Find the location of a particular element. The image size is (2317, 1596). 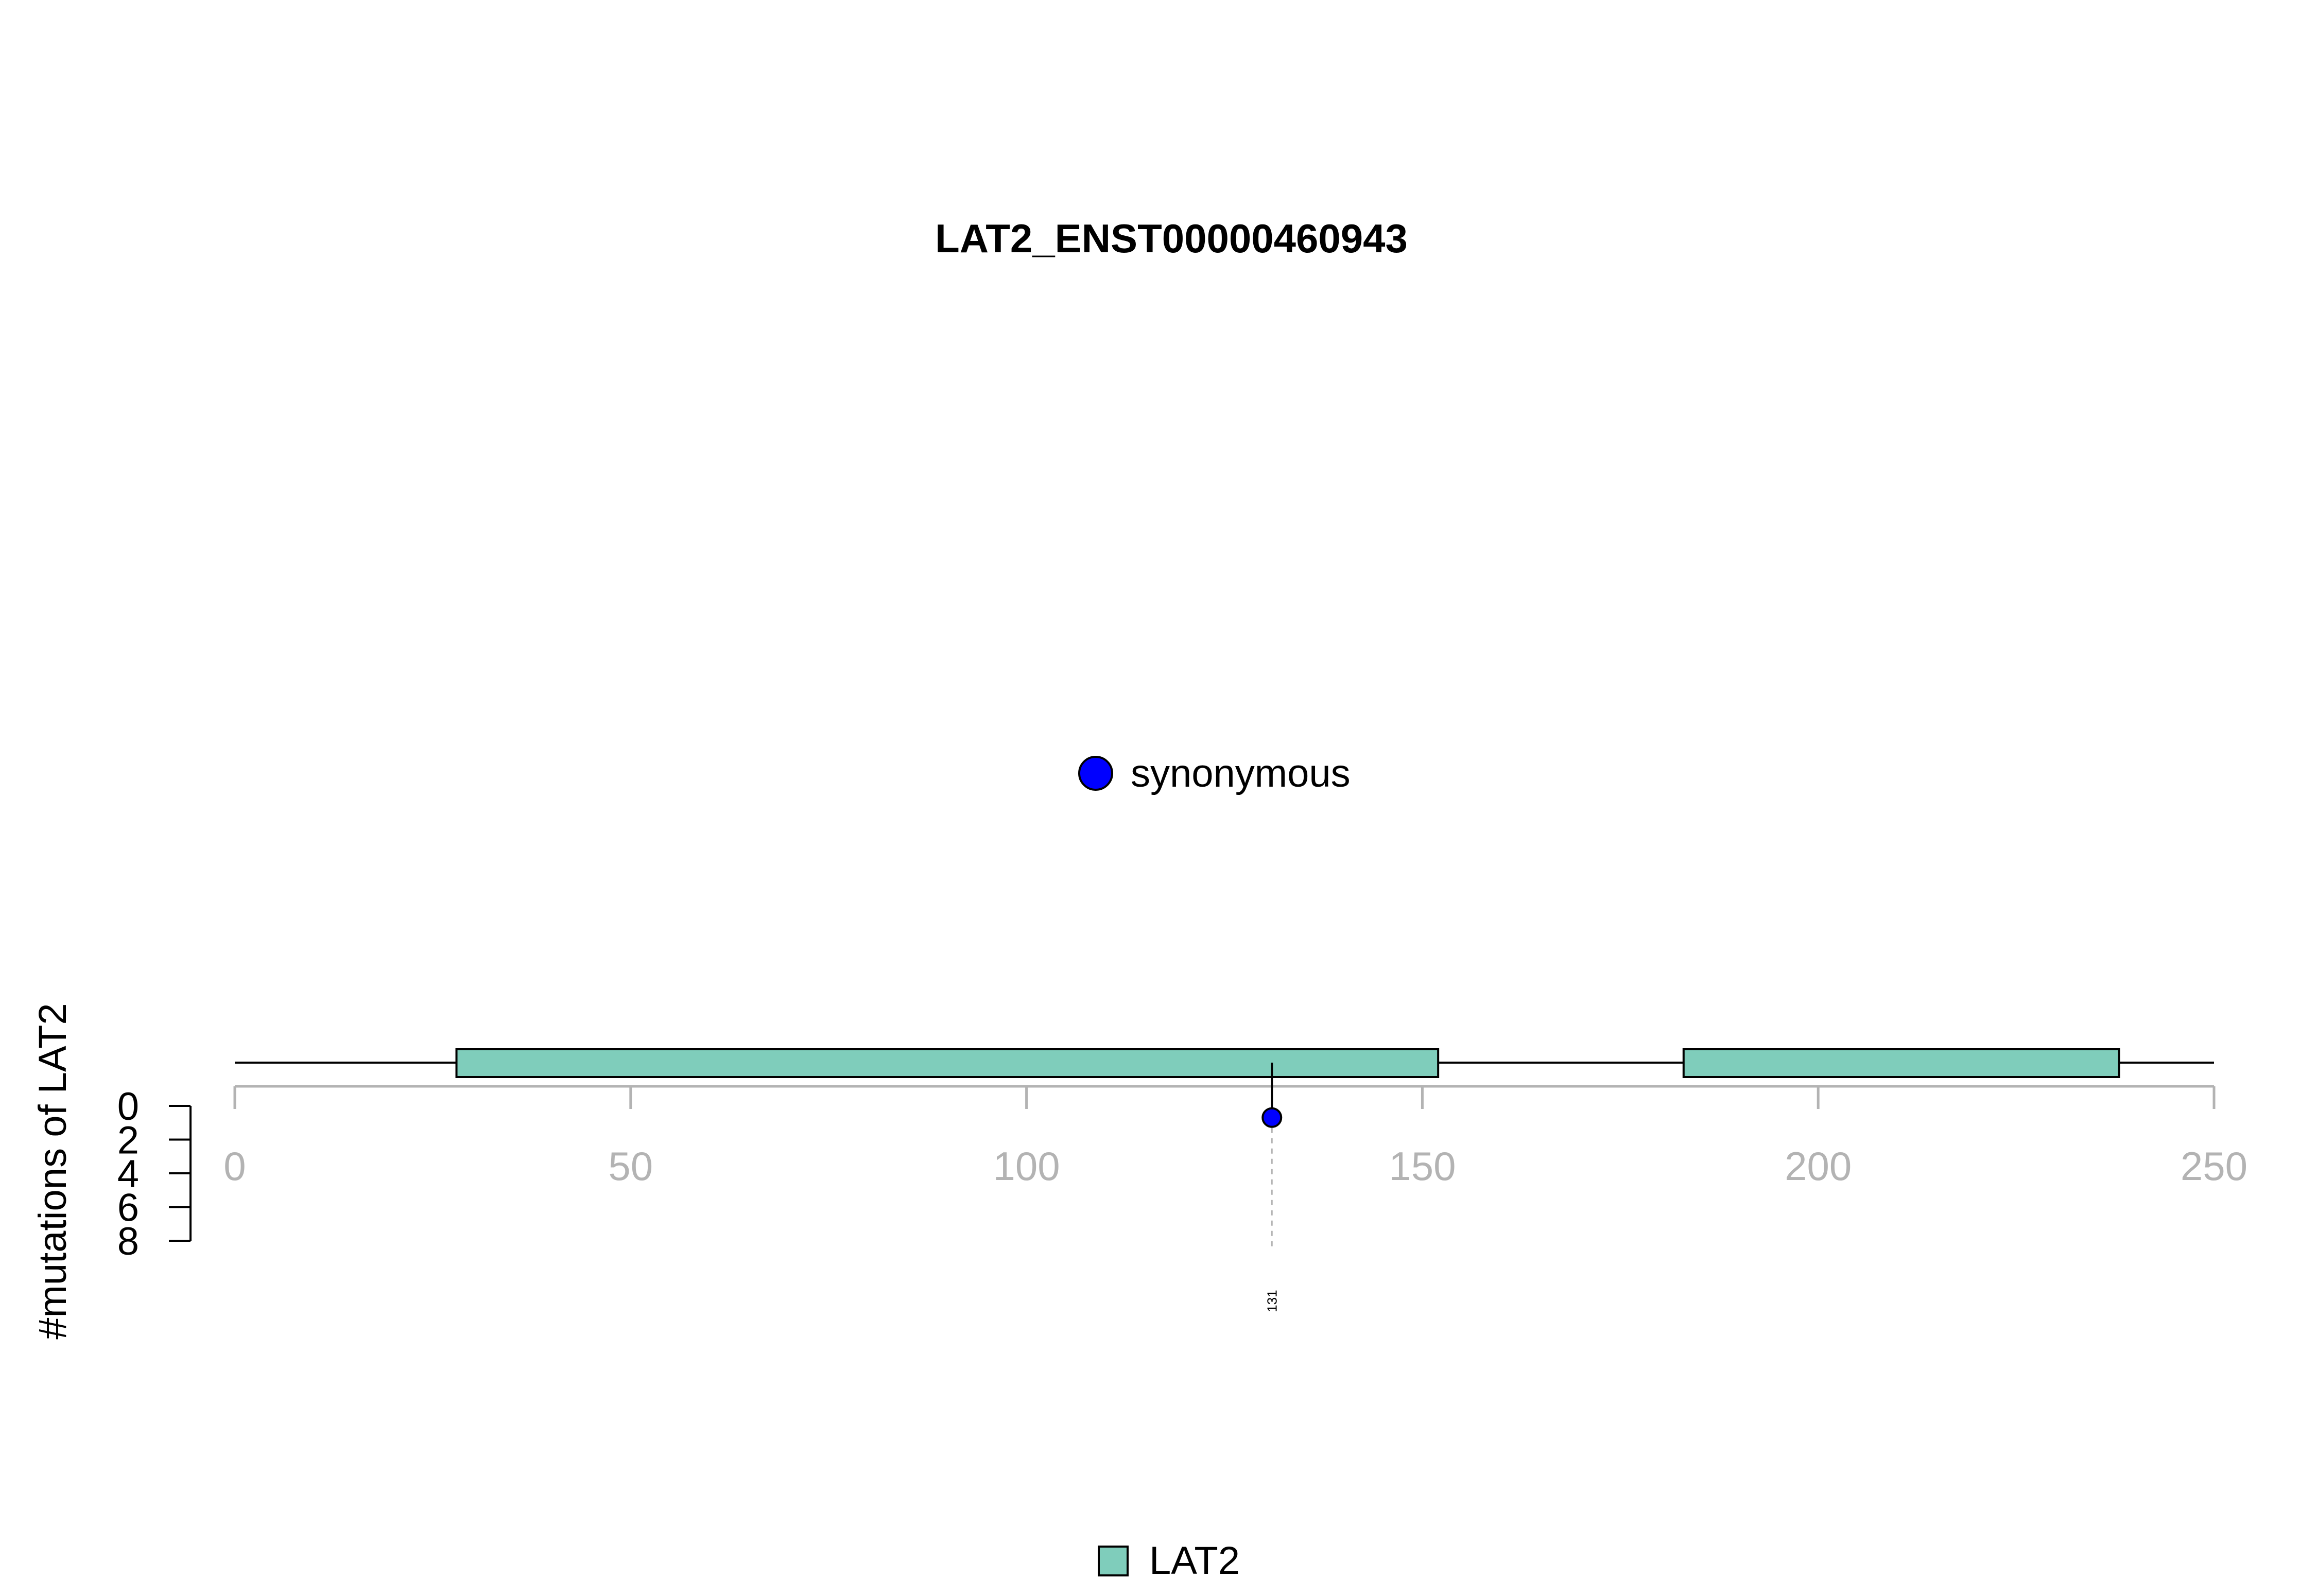

domain-legend: LAT2 is located at coordinates (1169, 1561).